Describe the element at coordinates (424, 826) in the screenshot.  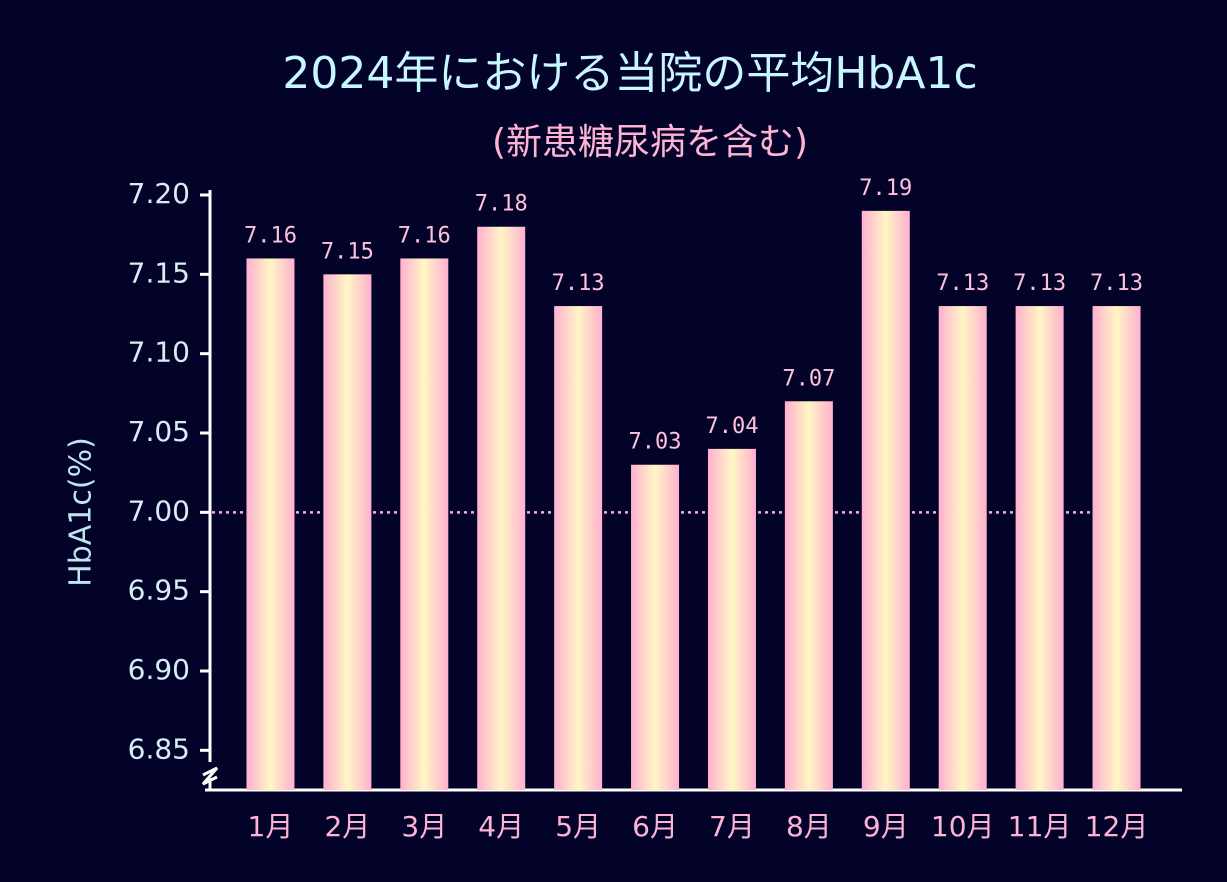
I see `x-tick-label: 3月` at that location.